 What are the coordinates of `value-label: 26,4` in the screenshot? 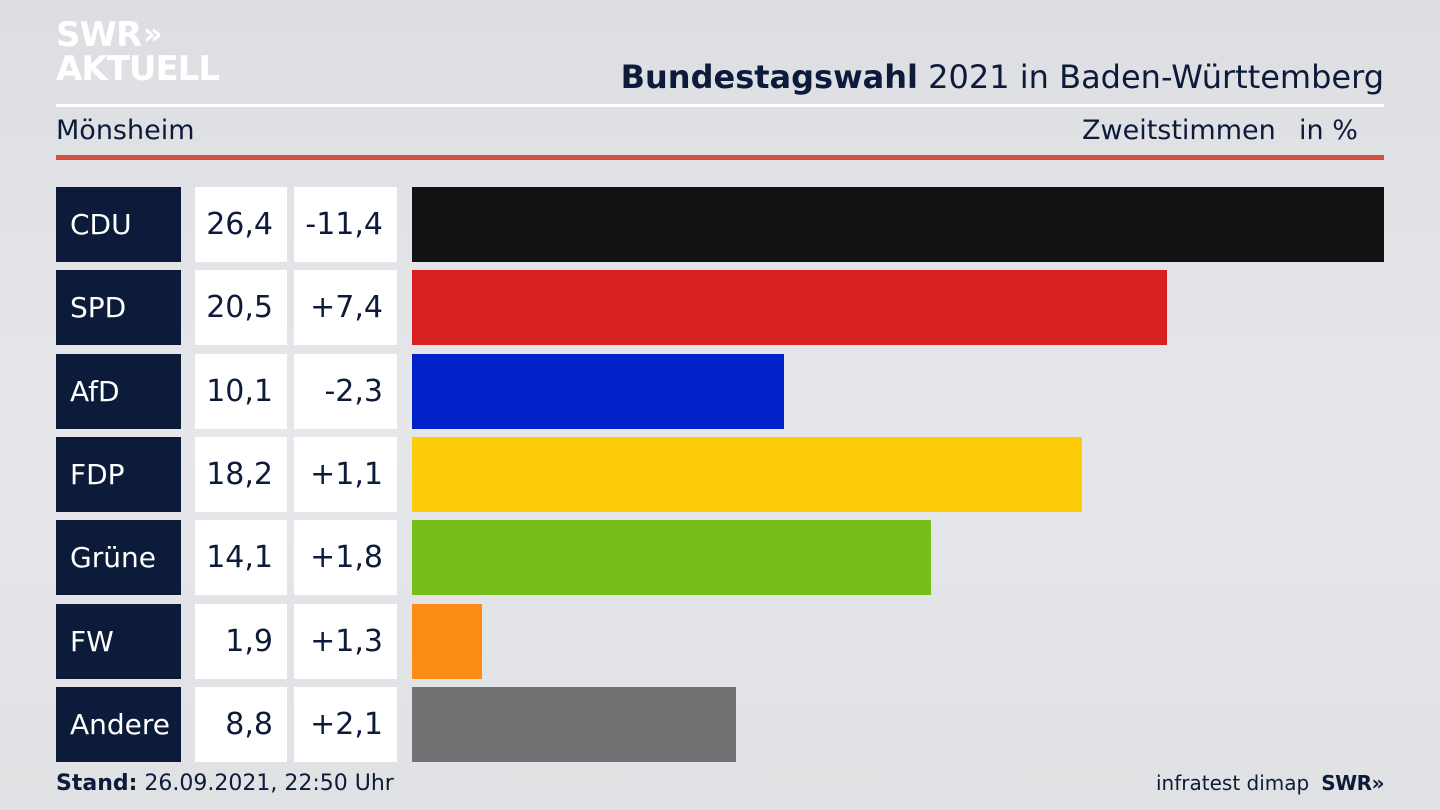 It's located at (241, 224).